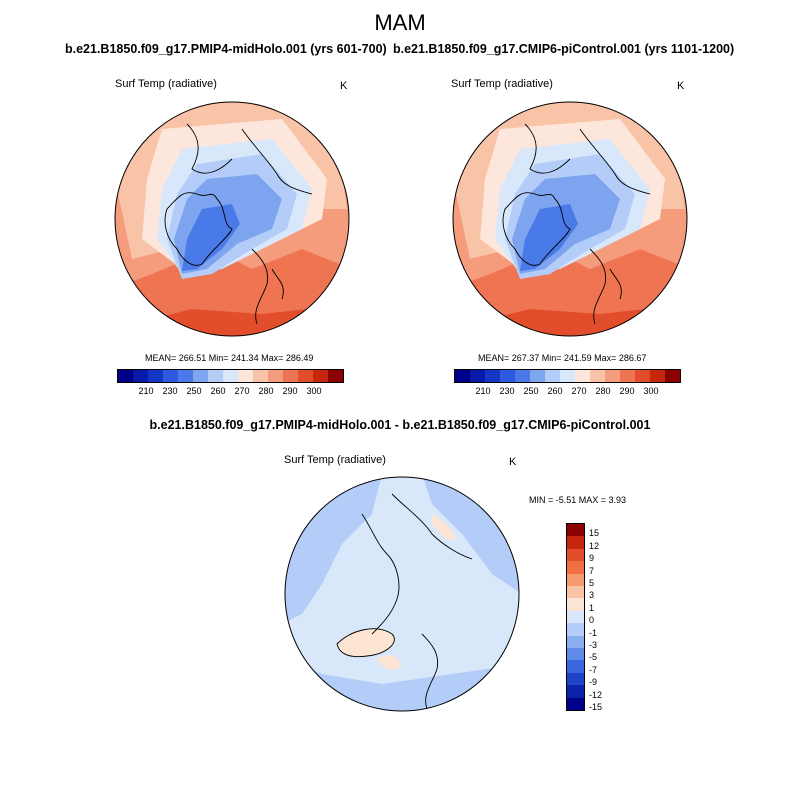  What do you see at coordinates (651, 391) in the screenshot?
I see `right-colorbar-tick-label: 300` at bounding box center [651, 391].